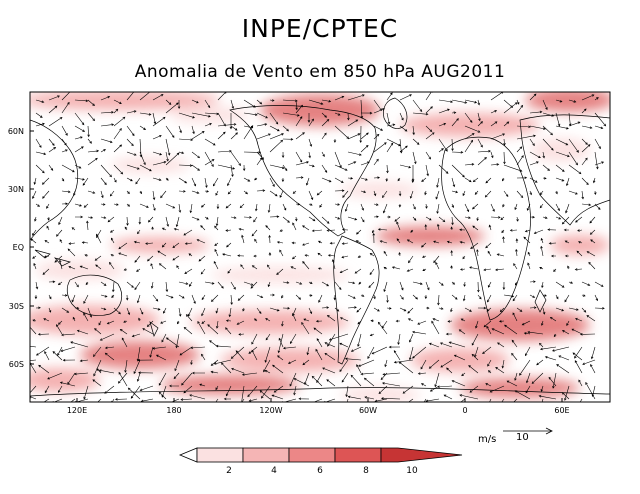 The height and width of the screenshot is (494, 640). I want to click on chart-subtitle: Anomalia de Vento em 850 hPa AUG2011, so click(320, 72).